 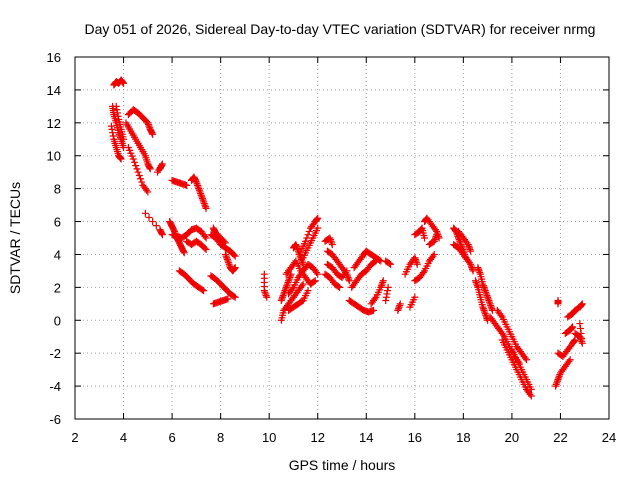 I want to click on y-tick-label: 14, so click(x=54, y=90).